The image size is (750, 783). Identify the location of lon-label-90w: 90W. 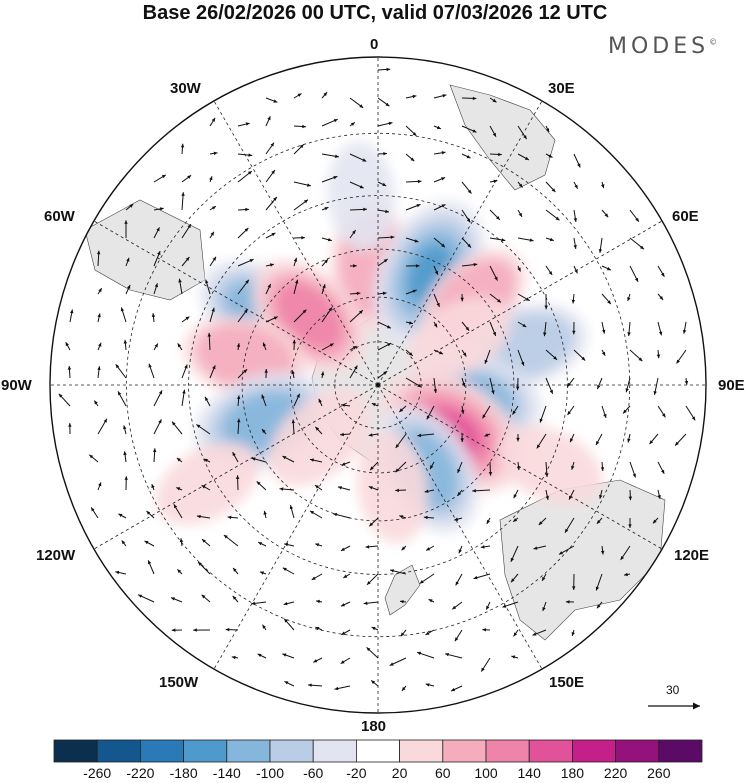
(16, 385).